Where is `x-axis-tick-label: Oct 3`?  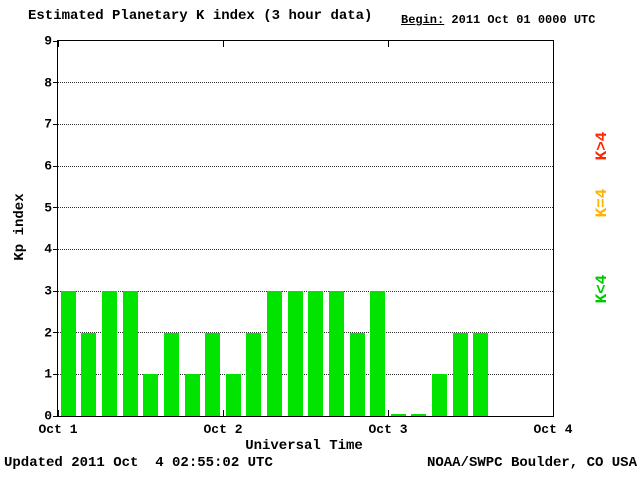 x-axis-tick-label: Oct 3 is located at coordinates (388, 429).